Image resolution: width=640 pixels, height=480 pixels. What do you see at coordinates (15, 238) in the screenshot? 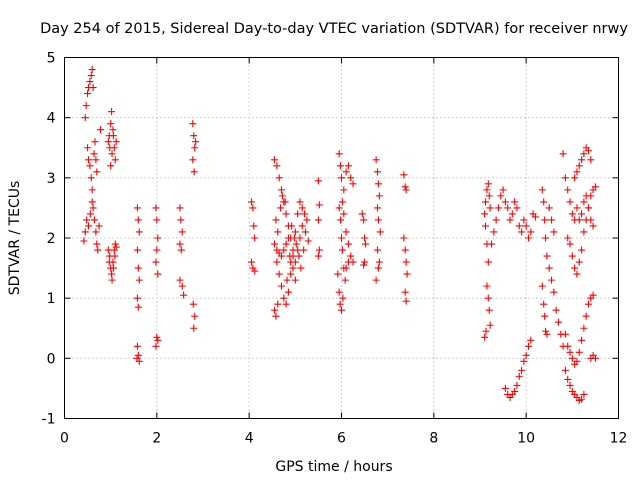
I see `y-axis-label: SDTVAR / TECUs` at bounding box center [15, 238].